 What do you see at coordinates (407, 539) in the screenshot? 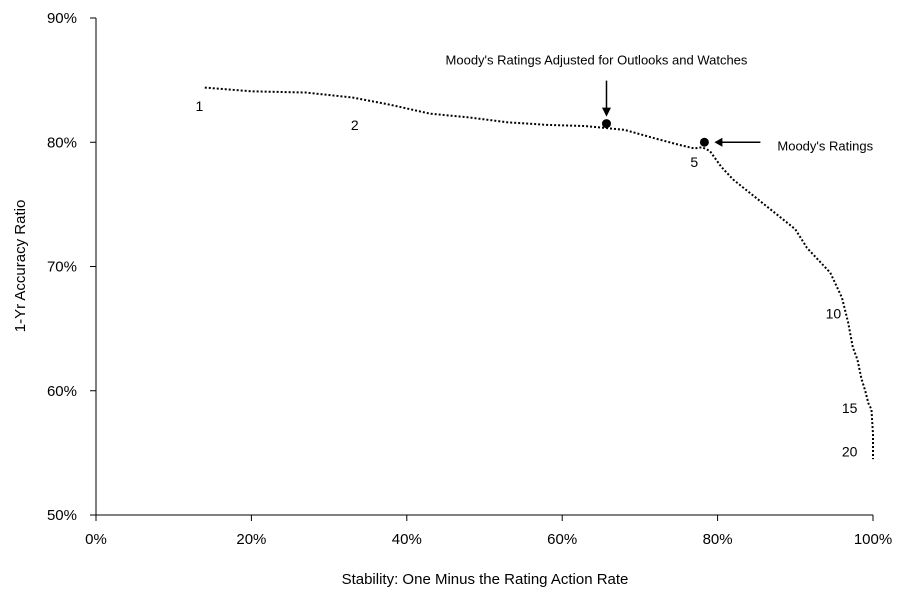
I see `x-tick-label: 40%` at bounding box center [407, 539].